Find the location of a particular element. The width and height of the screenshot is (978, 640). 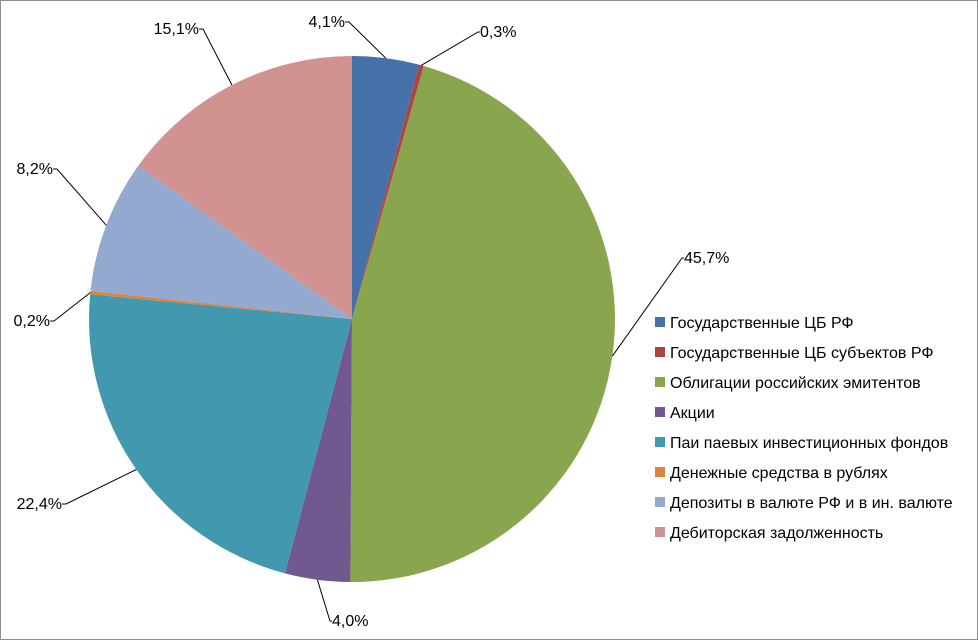

legend-label-6: Денежные средства в рублях is located at coordinates (779, 473).